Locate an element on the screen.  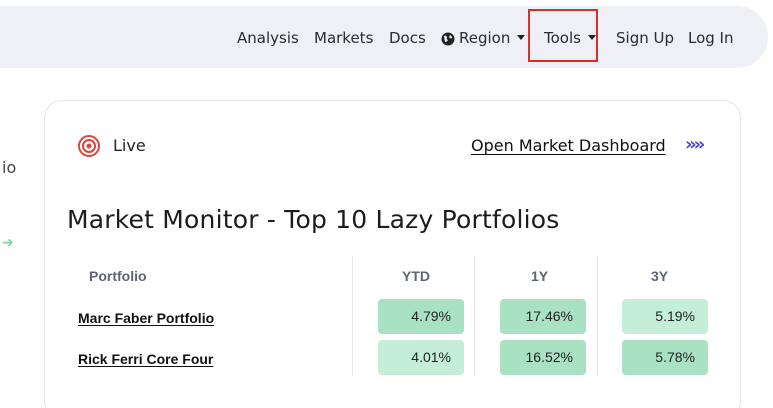
nav-region: Region is located at coordinates (483, 38).